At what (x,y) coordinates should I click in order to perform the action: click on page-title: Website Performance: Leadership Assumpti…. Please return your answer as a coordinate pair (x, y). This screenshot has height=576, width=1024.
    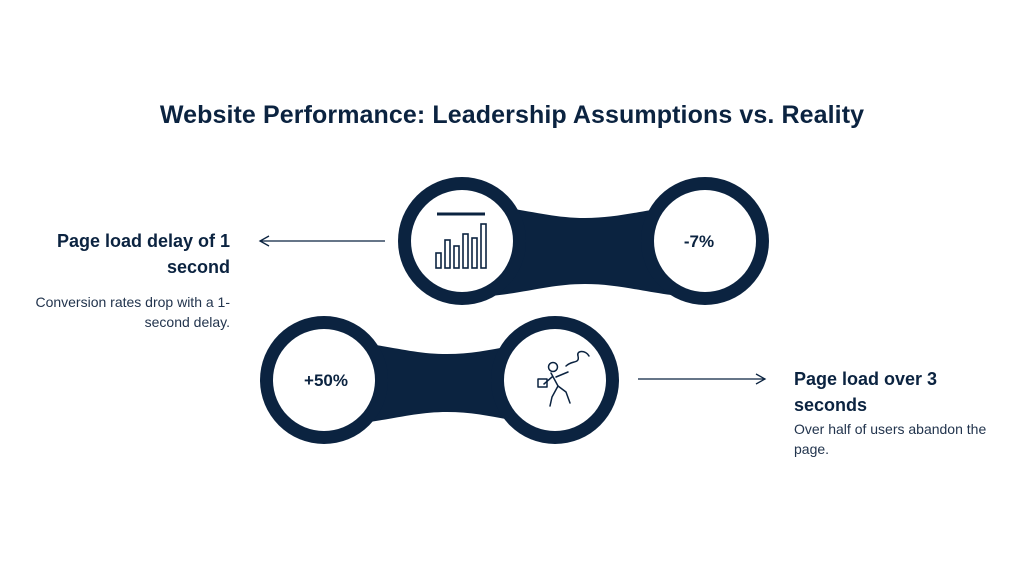
    Looking at the image, I should click on (512, 115).